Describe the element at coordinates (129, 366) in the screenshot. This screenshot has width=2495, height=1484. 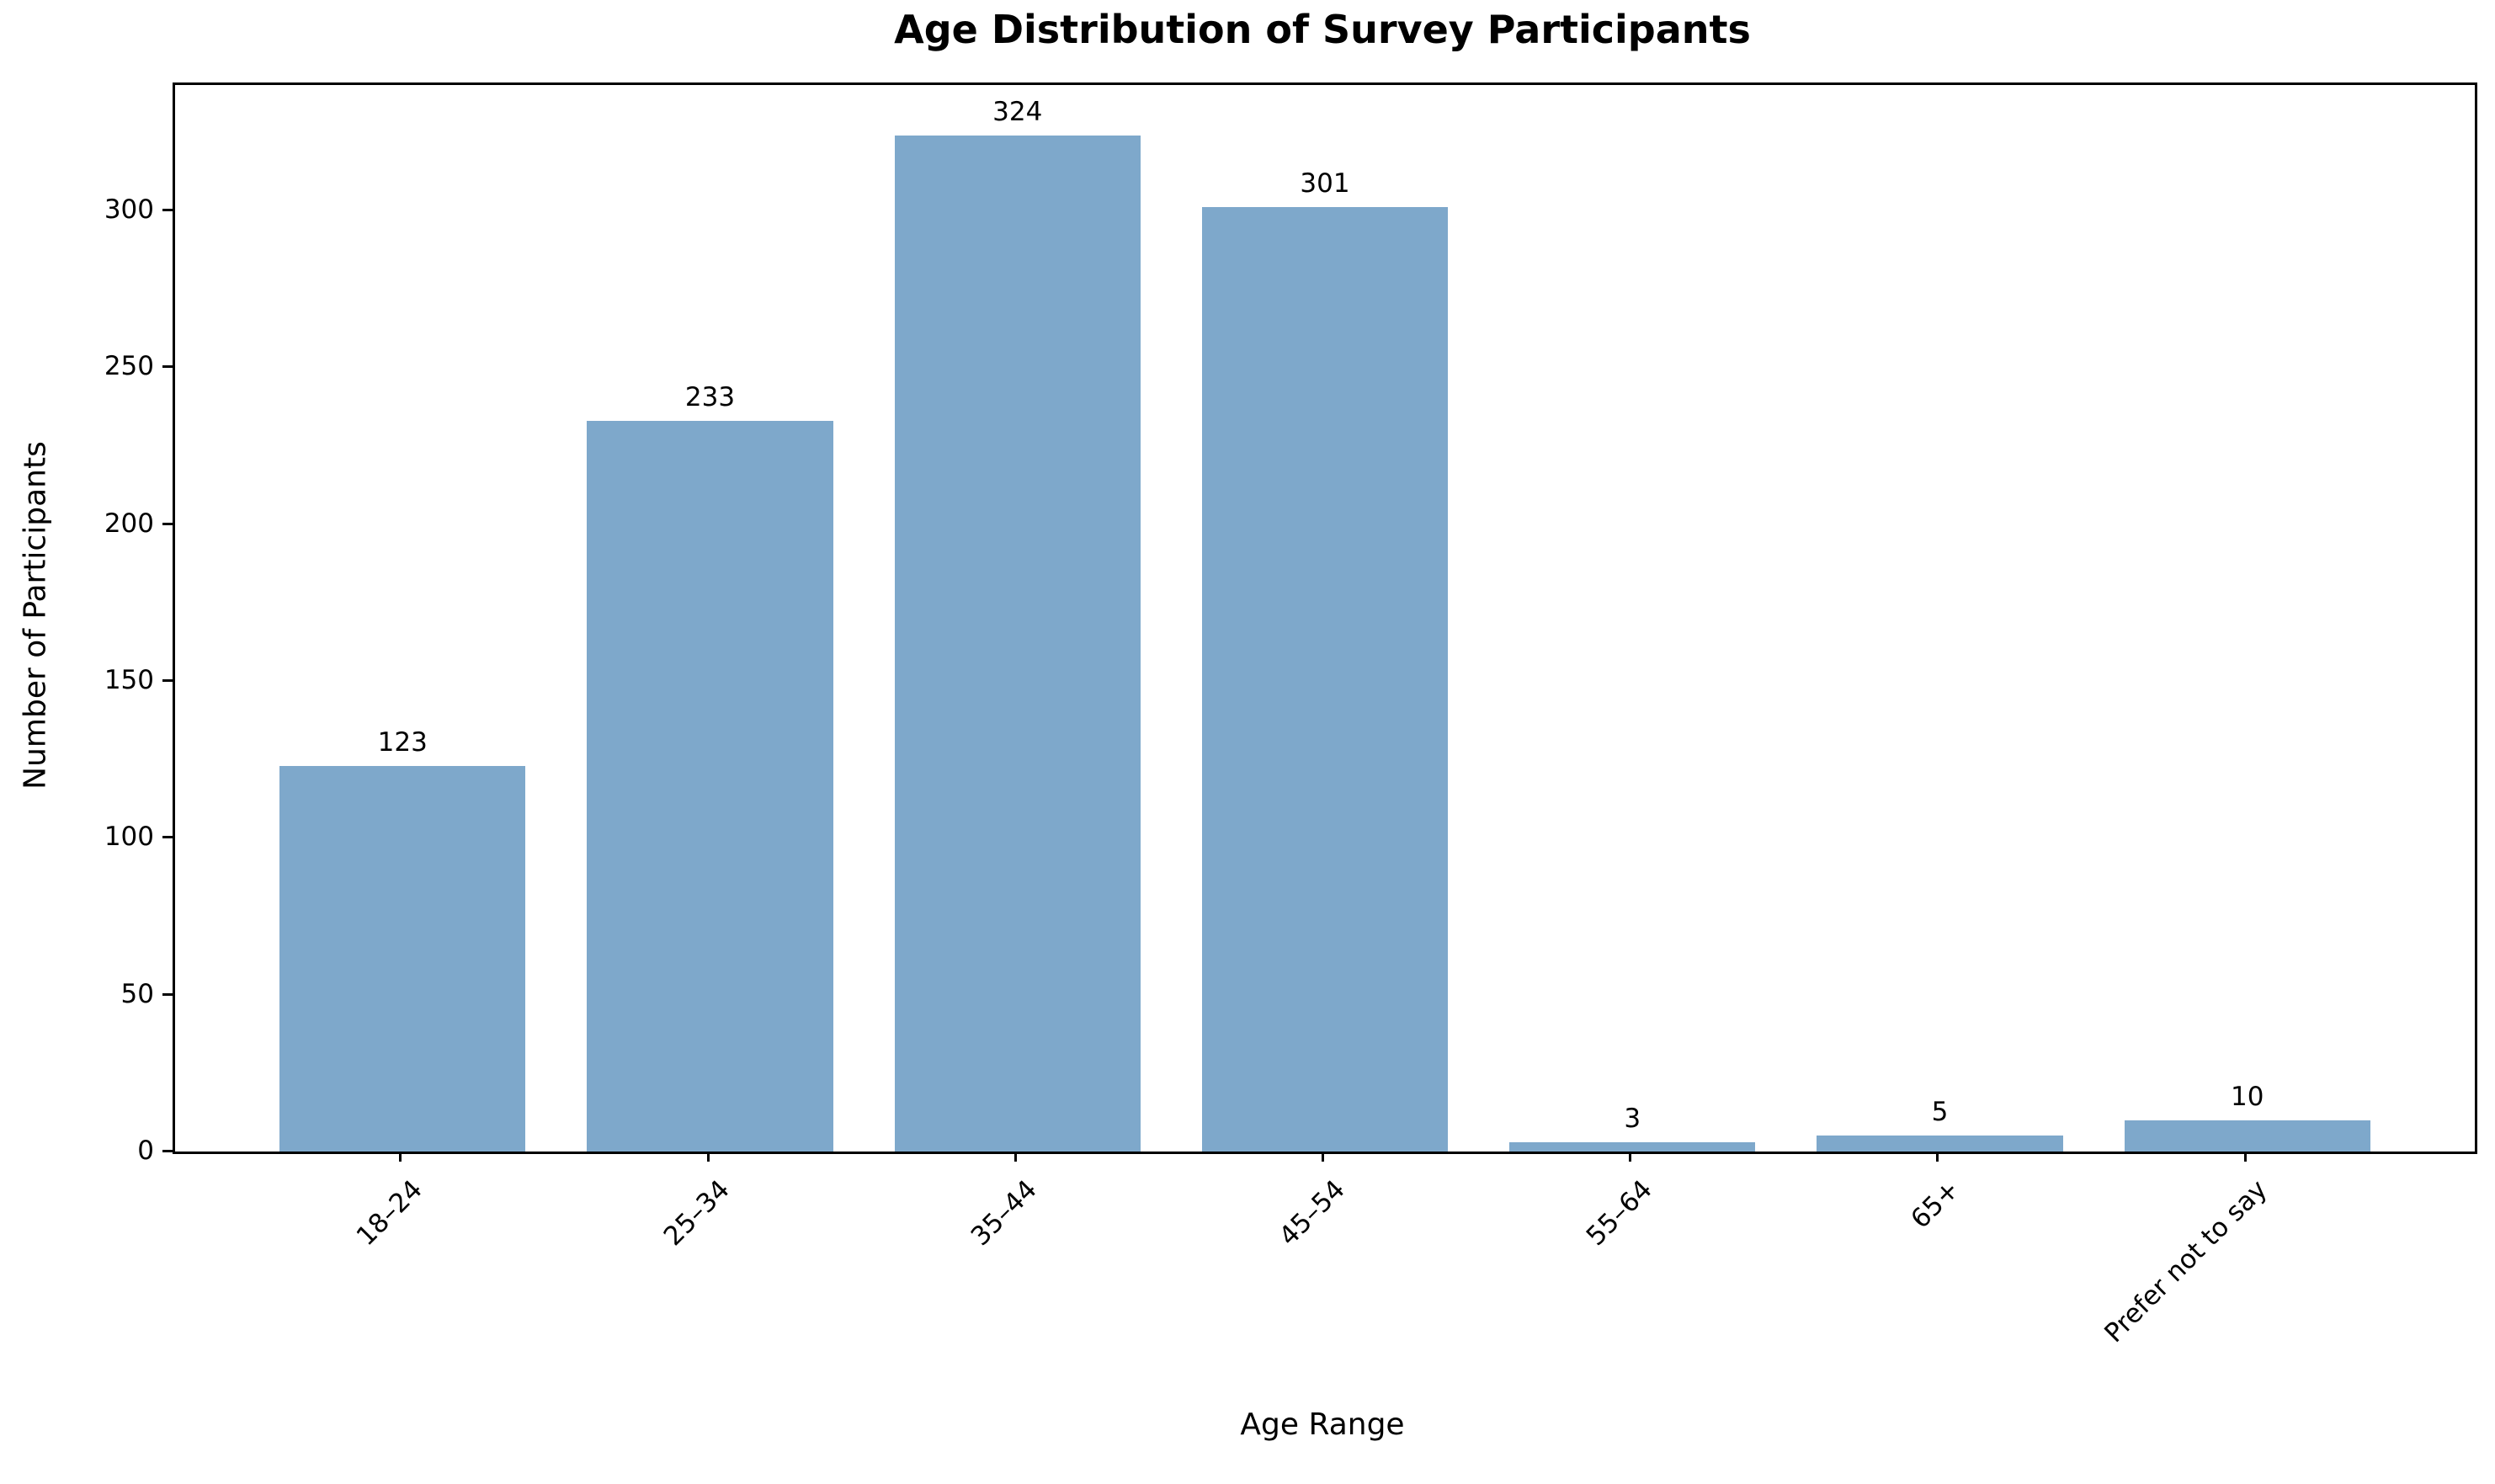
I see `y-tick-label: 250` at that location.